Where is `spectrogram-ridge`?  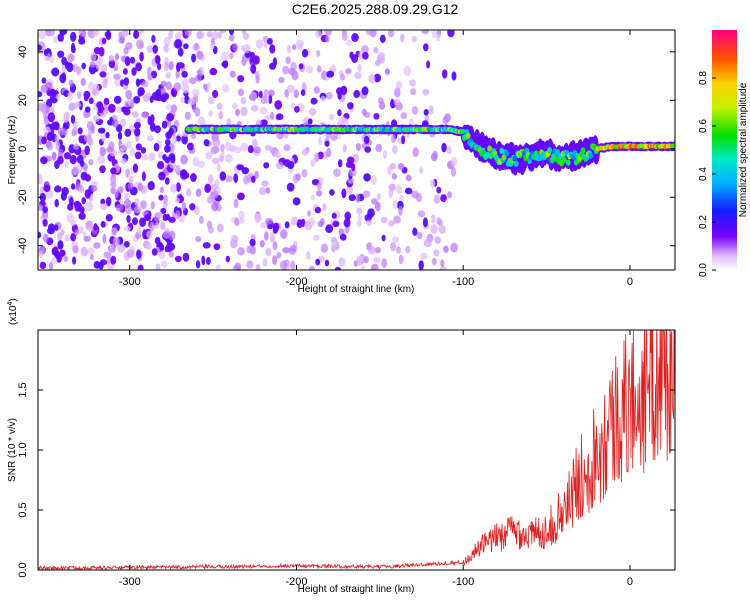
spectrogram-ridge is located at coordinates (429, 150).